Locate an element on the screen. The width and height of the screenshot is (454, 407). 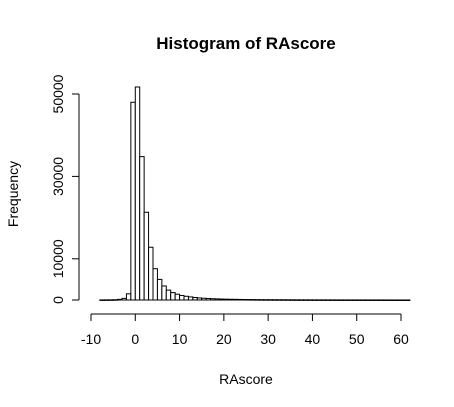
y-axis-label: Frequency is located at coordinates (13, 194).